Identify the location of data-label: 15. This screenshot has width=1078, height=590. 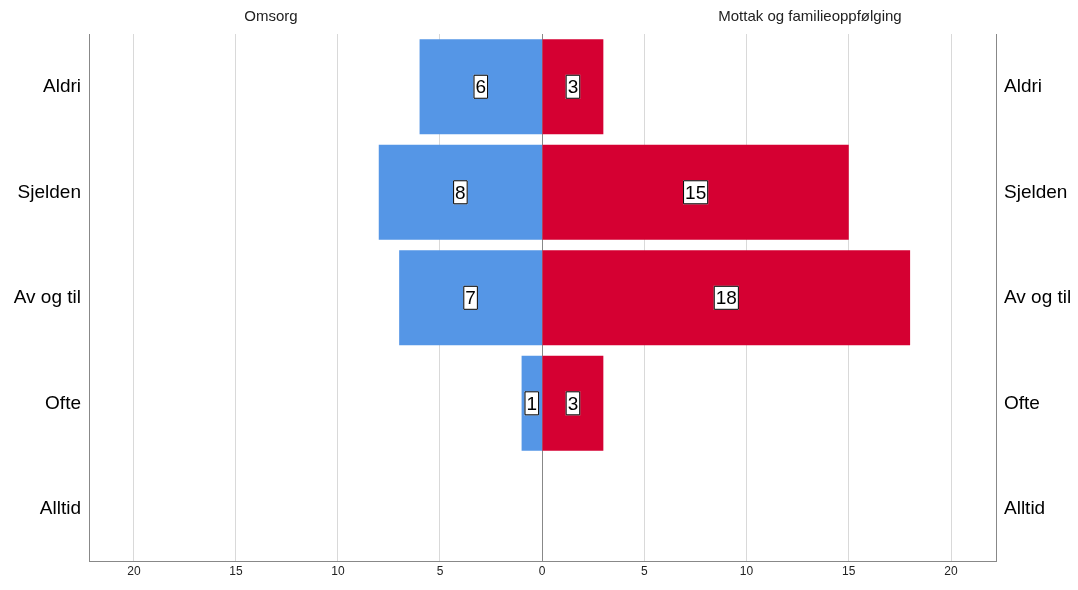
(696, 192).